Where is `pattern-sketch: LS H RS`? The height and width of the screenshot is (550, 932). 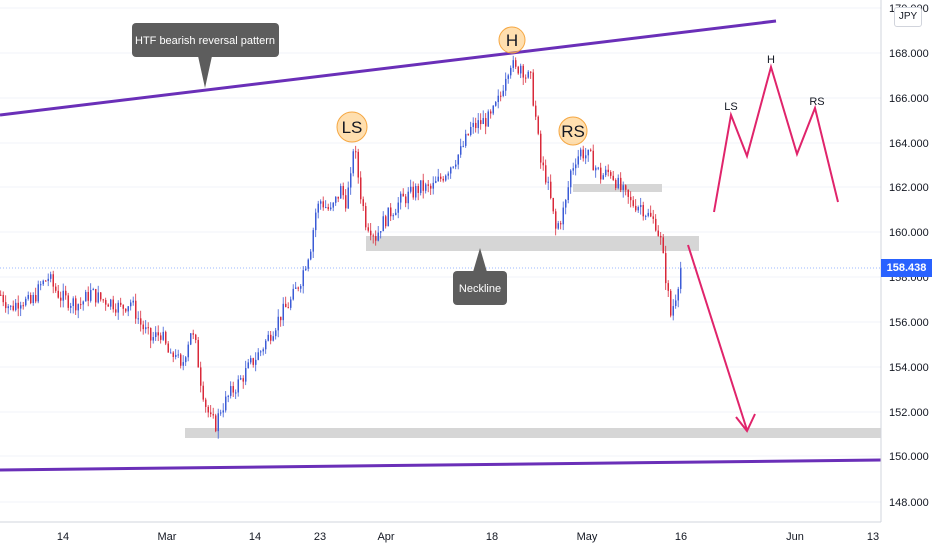
pattern-sketch: LS H RS is located at coordinates (776, 133).